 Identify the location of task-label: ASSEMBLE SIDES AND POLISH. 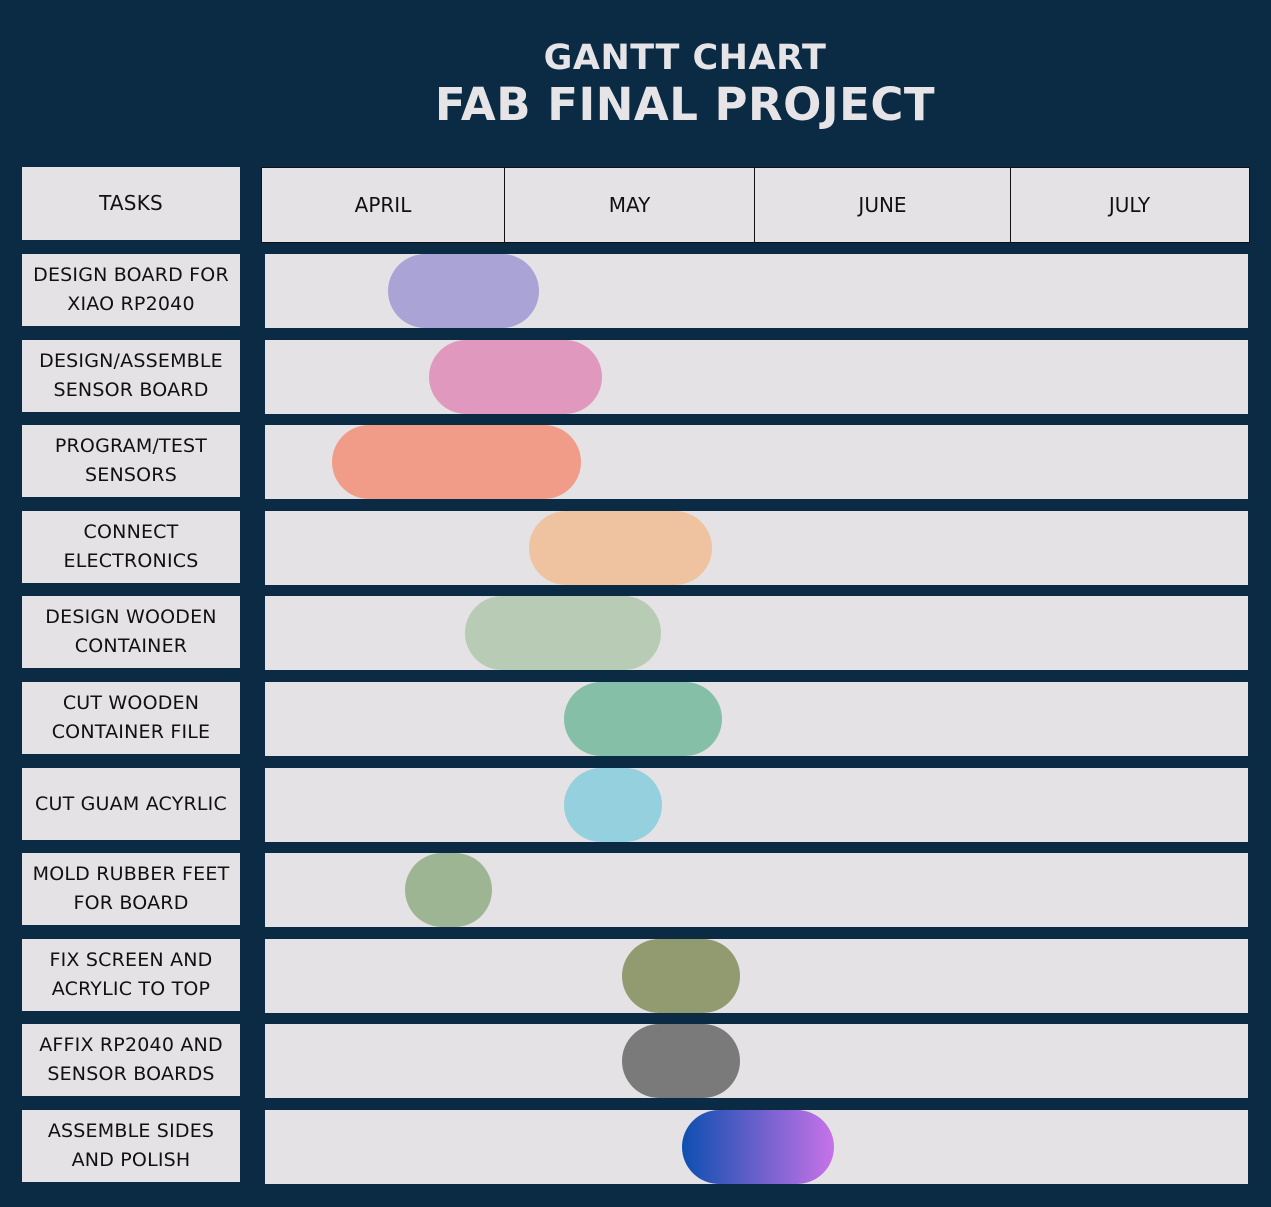
(131, 1146).